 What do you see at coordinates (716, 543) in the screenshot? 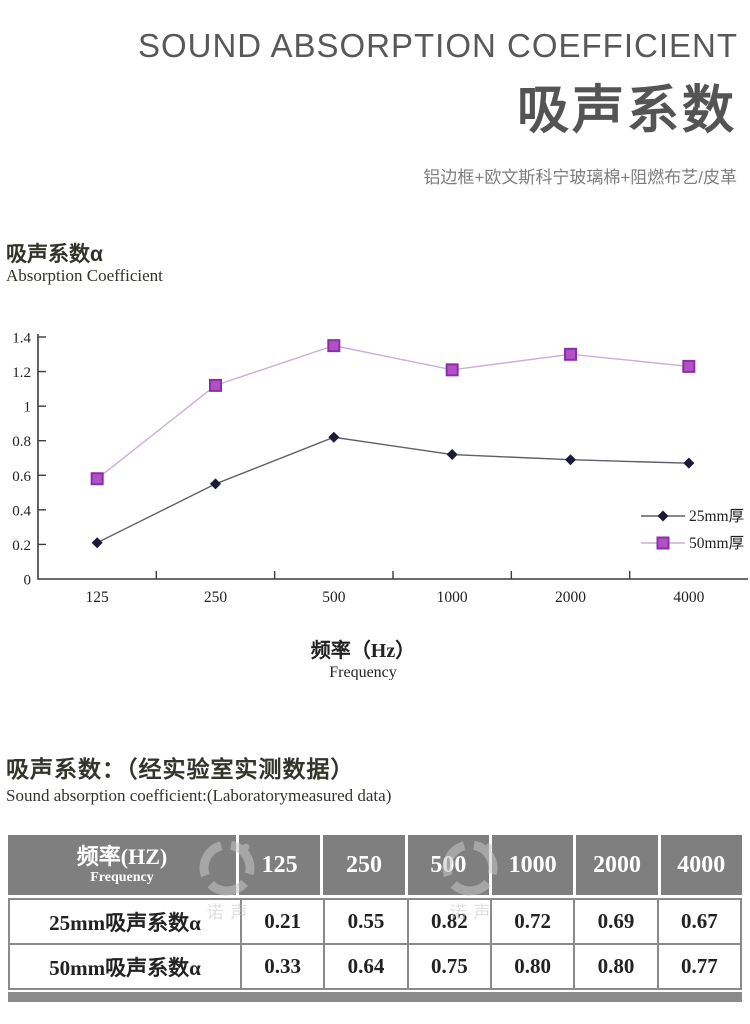
I see `legend-label: 50mm厚` at bounding box center [716, 543].